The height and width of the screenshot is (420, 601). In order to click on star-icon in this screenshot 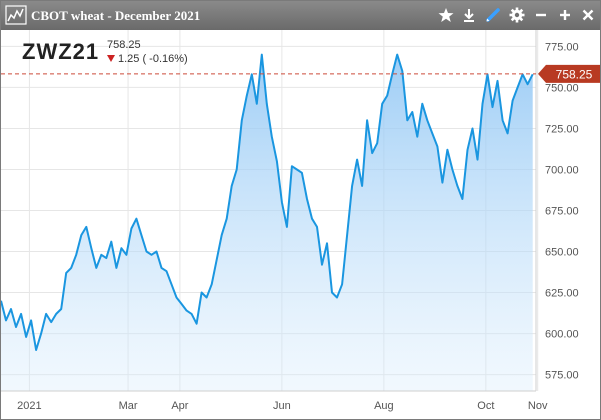, I will do `click(446, 15)`.